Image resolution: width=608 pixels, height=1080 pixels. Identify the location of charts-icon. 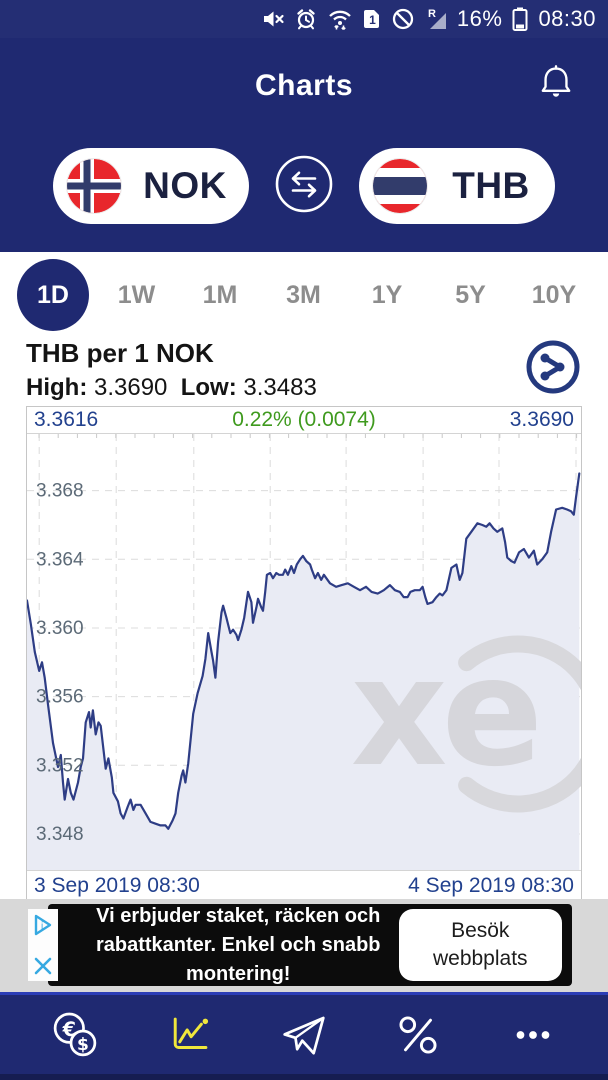
(190, 1037).